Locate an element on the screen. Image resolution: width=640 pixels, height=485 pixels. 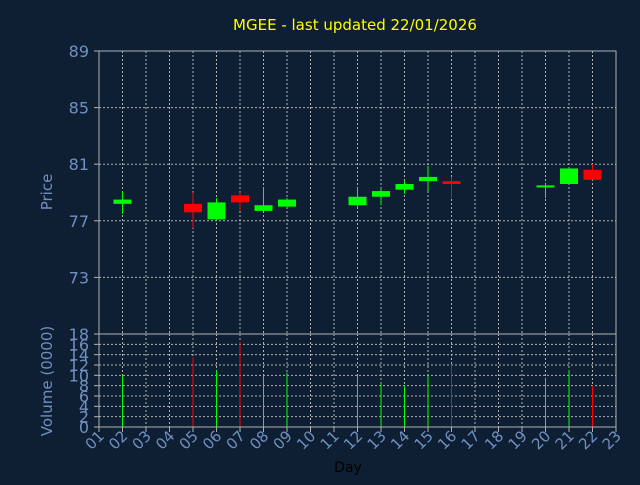
x-tick-label: 21 is located at coordinates (565, 440).